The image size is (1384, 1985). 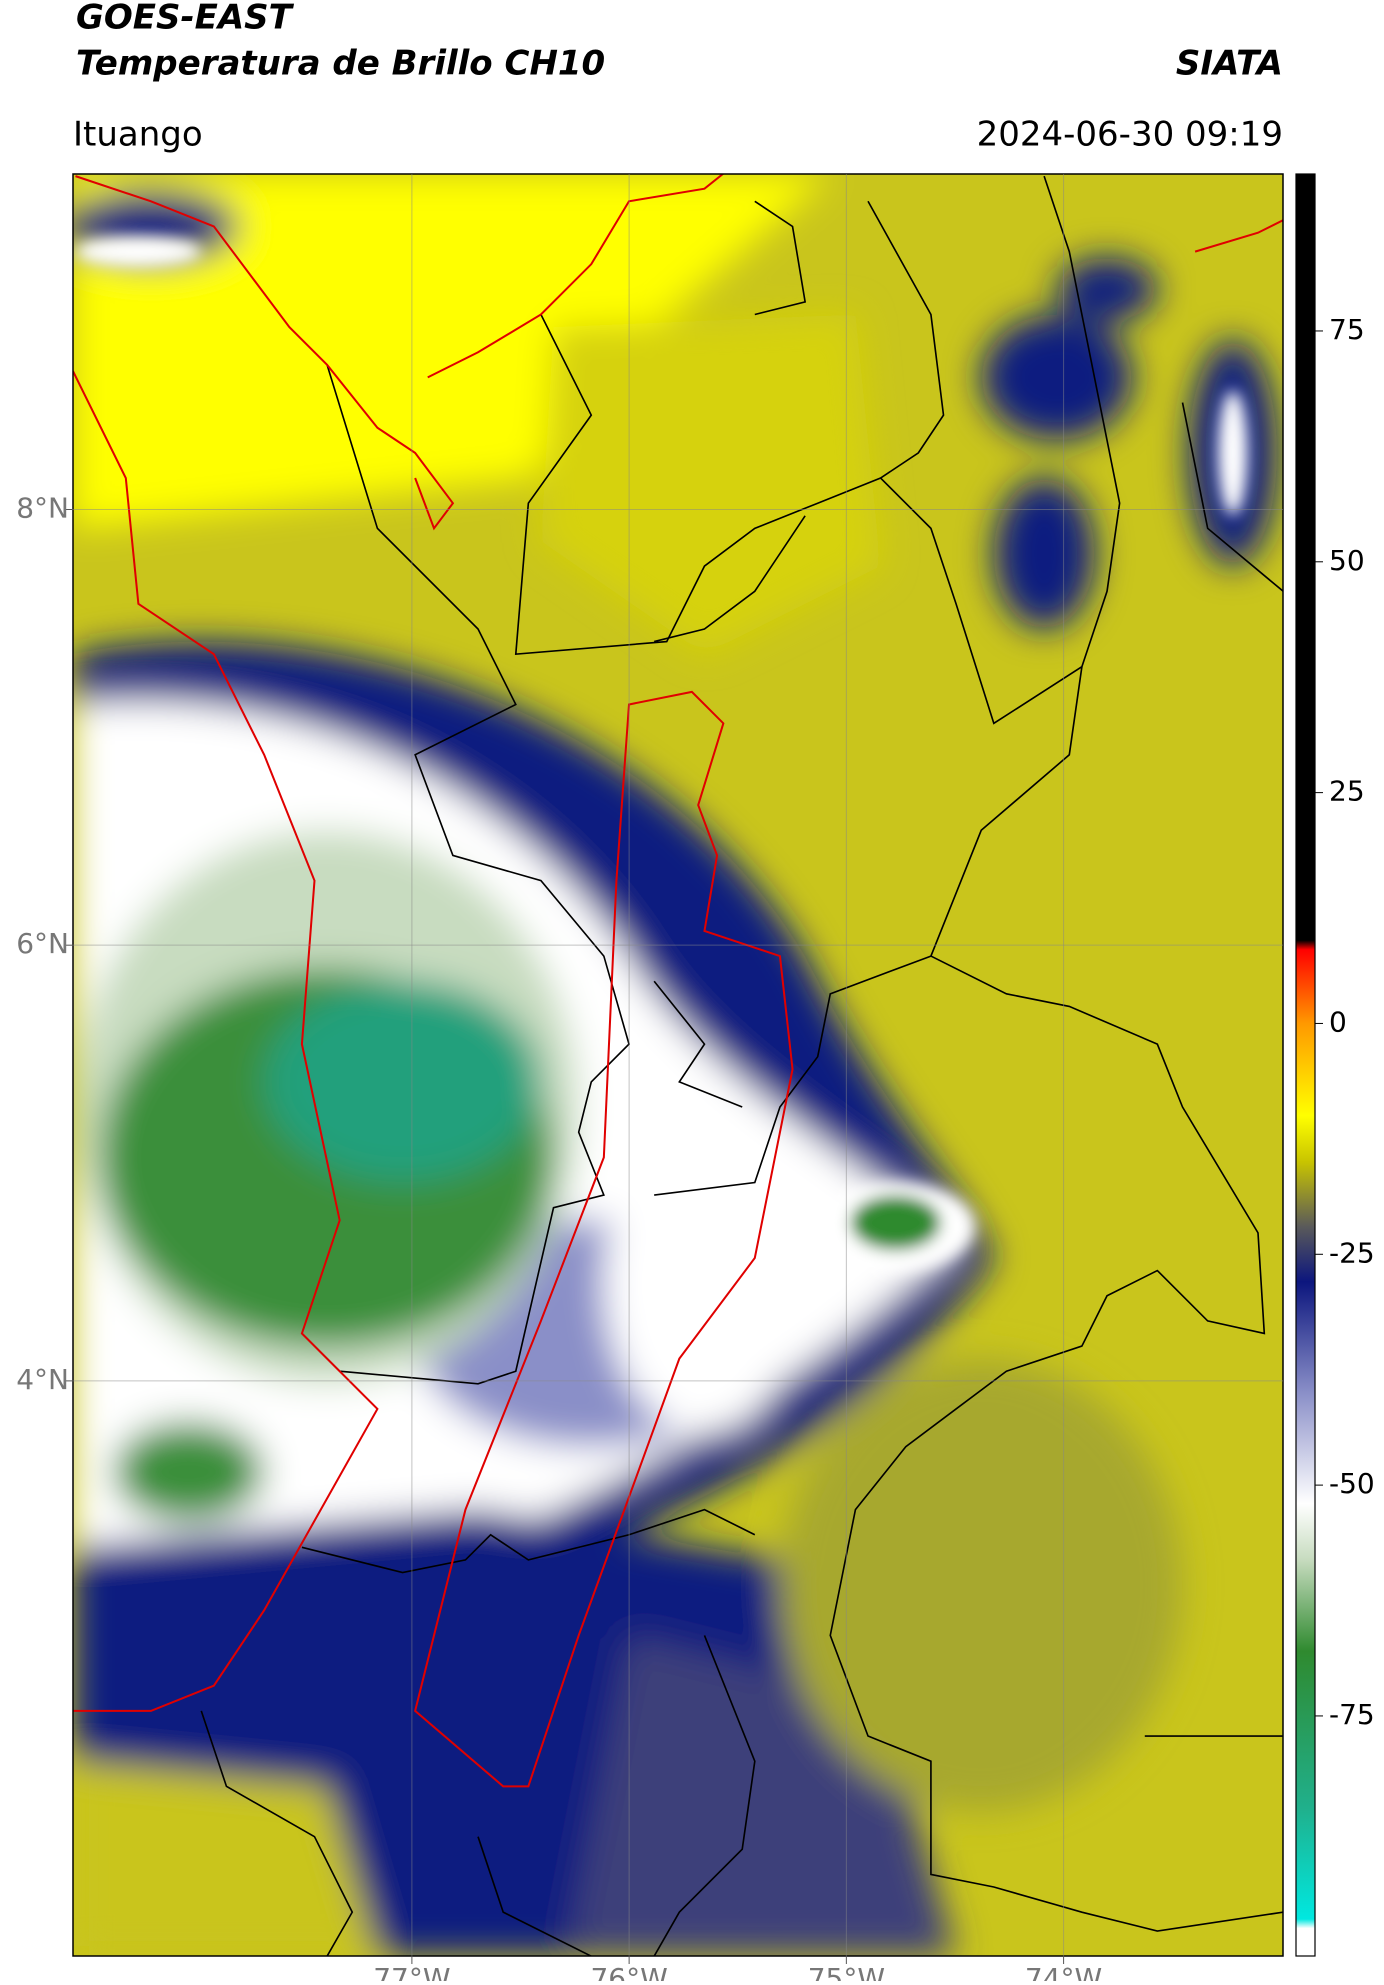 What do you see at coordinates (1347, 329) in the screenshot?
I see `colorbar-tick-label: 75` at bounding box center [1347, 329].